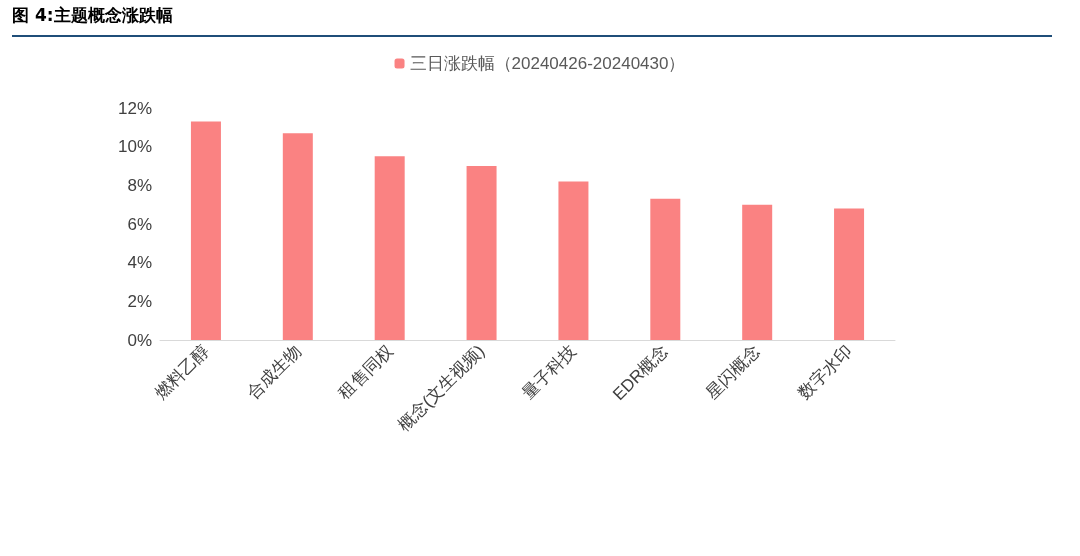  What do you see at coordinates (139, 301) in the screenshot?
I see `y-tick-label: 2%` at bounding box center [139, 301].